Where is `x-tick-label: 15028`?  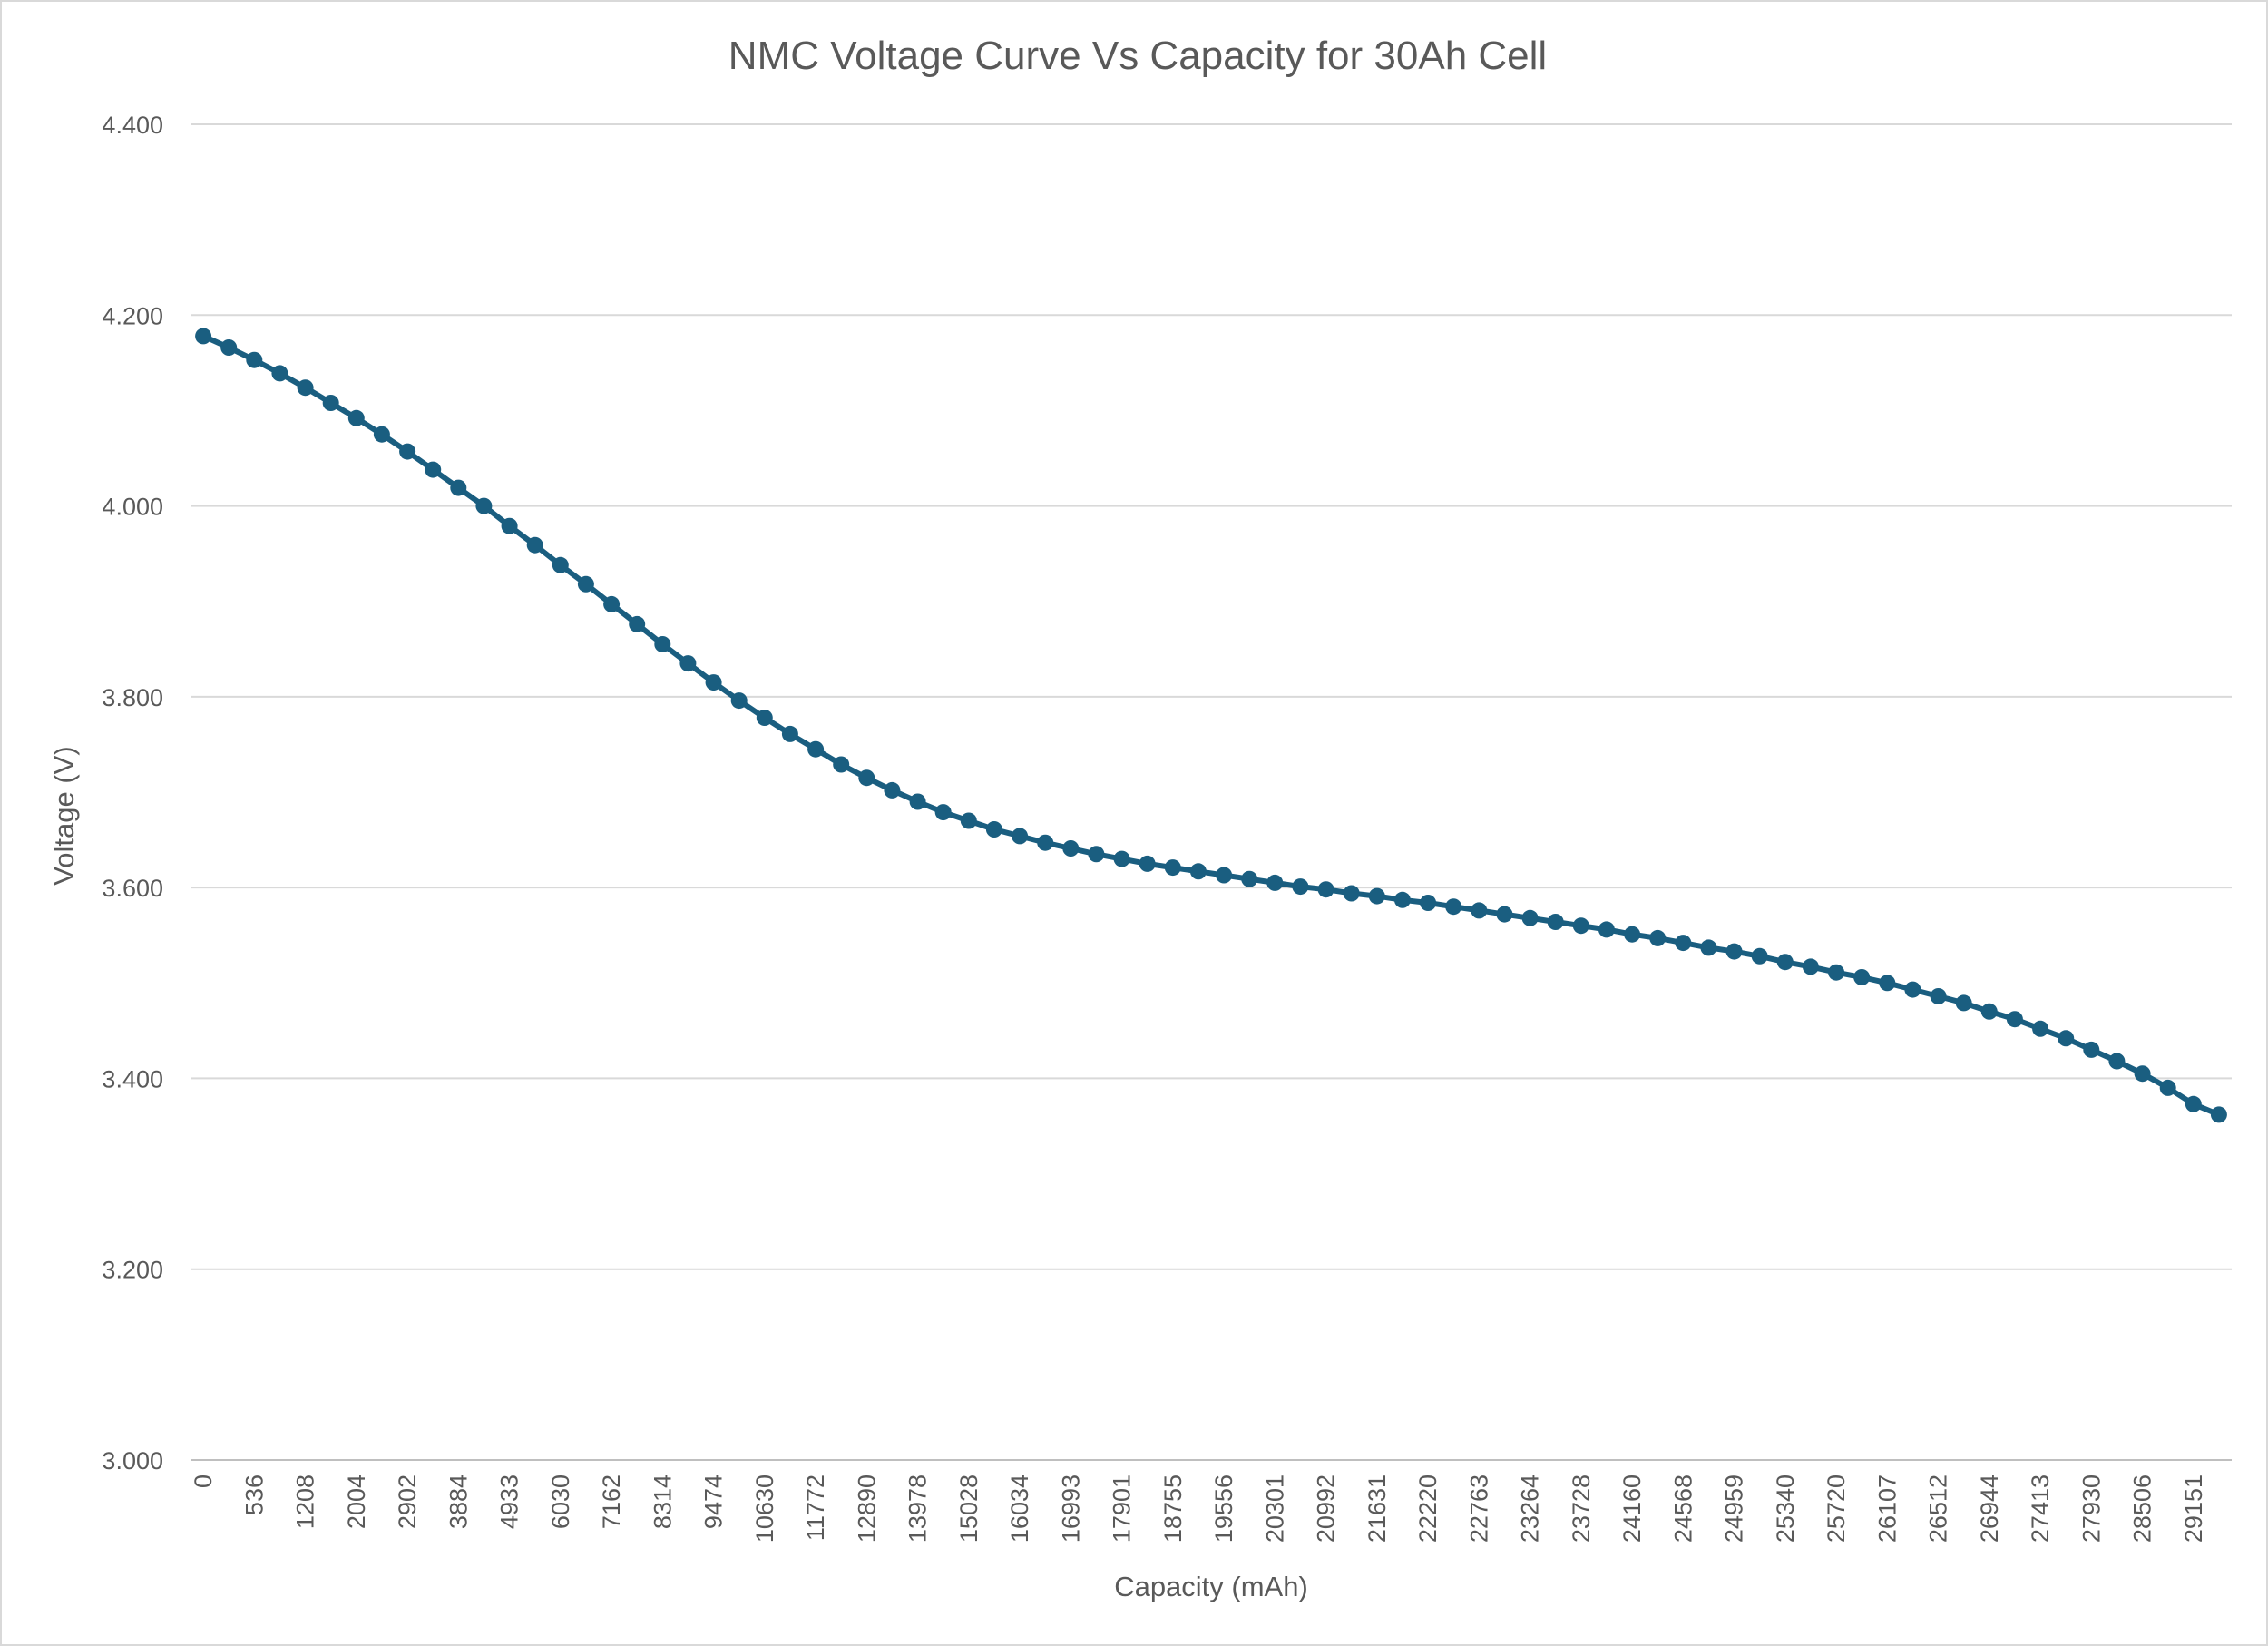
x-tick-label: 15028 is located at coordinates (969, 1509).